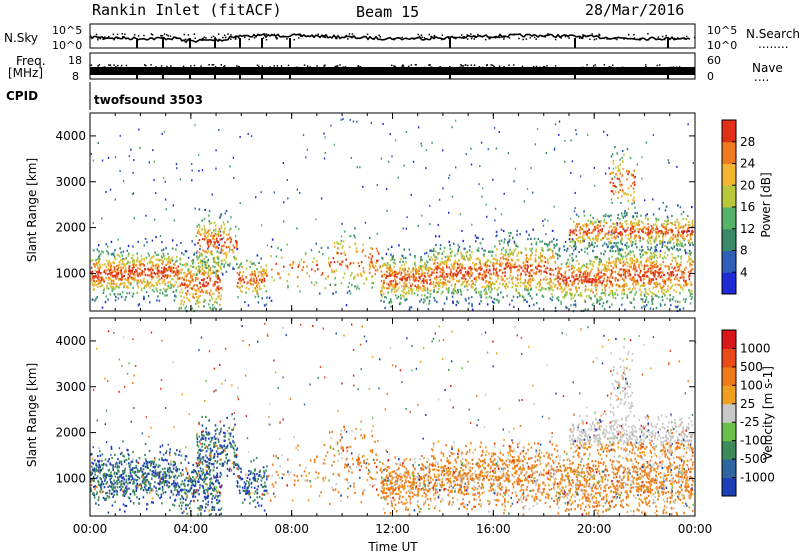  Describe the element at coordinates (493, 529) in the screenshot. I see `time-tick-label: 16:00` at that location.